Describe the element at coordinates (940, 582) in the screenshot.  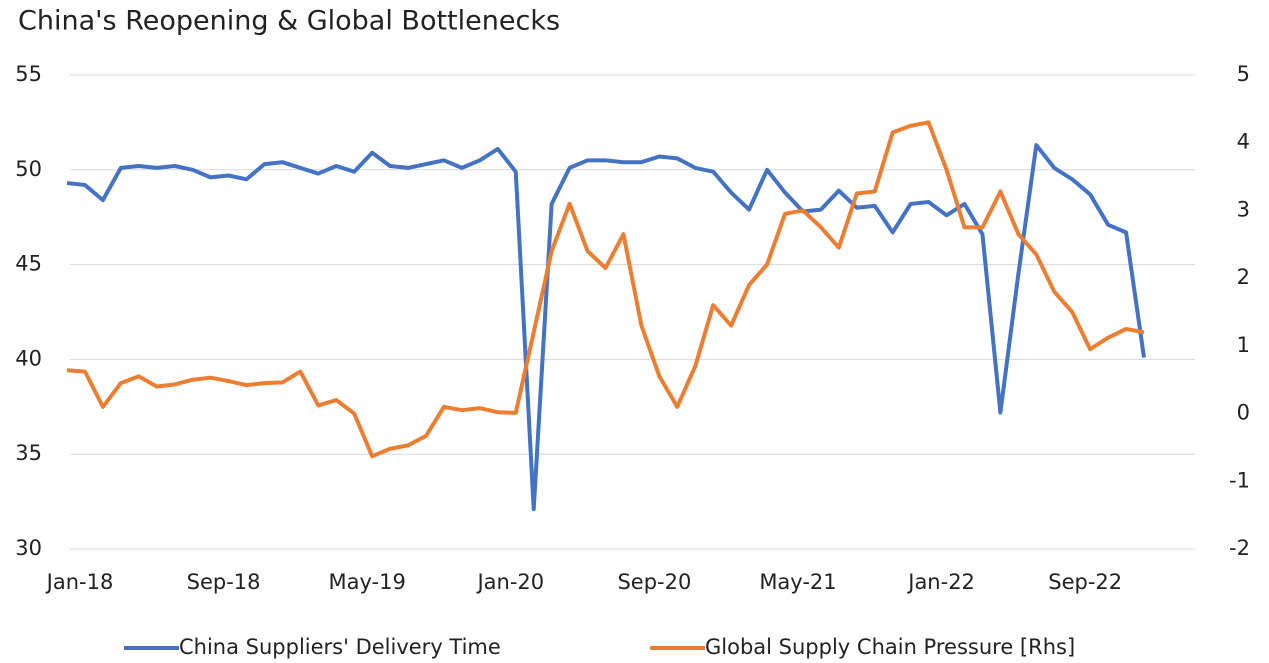
I see `x-tick-label: Jan-22` at that location.